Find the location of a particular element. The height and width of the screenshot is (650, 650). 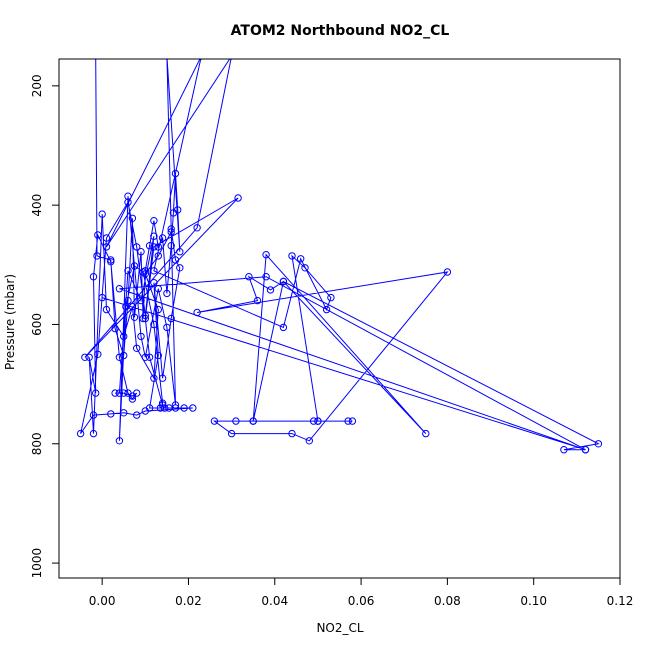

x-tick-label: 0.12 is located at coordinates (620, 601).